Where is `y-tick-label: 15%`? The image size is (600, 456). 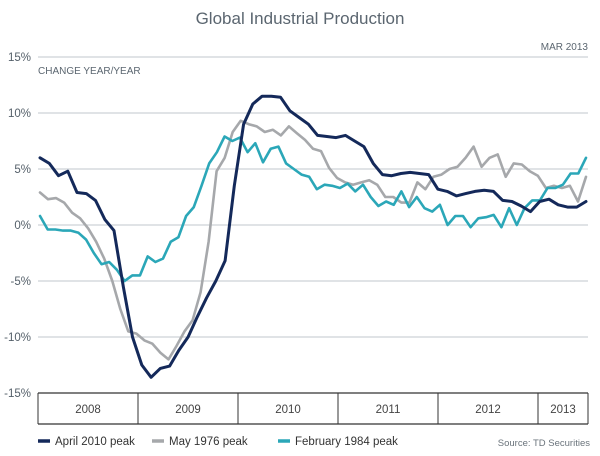 y-tick-label: 15% is located at coordinates (19, 58).